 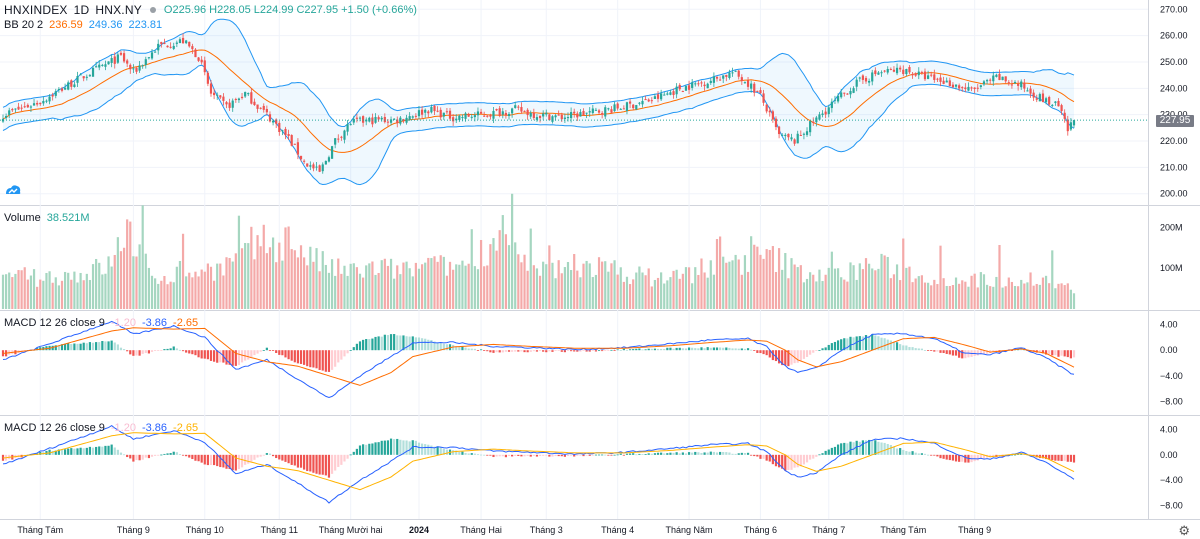 What do you see at coordinates (13, 190) in the screenshot?
I see `tradingview-logo-icon` at bounding box center [13, 190].